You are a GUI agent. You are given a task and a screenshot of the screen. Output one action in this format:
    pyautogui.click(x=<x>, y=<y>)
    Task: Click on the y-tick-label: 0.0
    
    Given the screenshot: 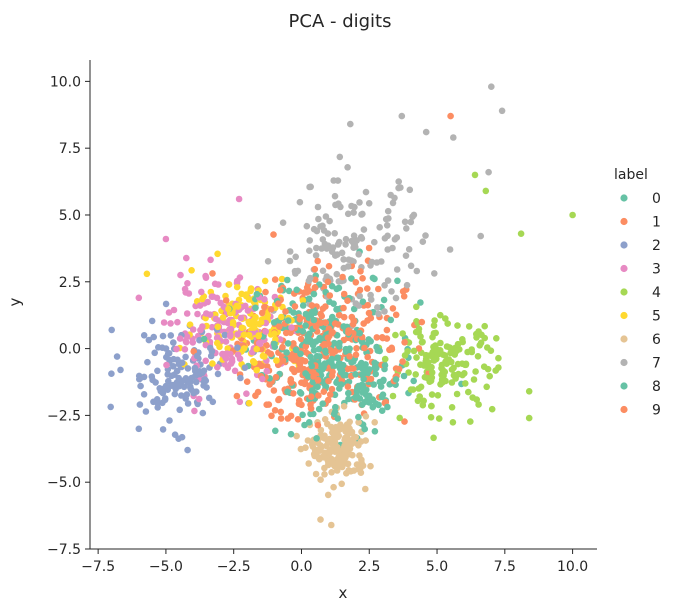 What is the action you would take?
    pyautogui.click(x=70, y=350)
    